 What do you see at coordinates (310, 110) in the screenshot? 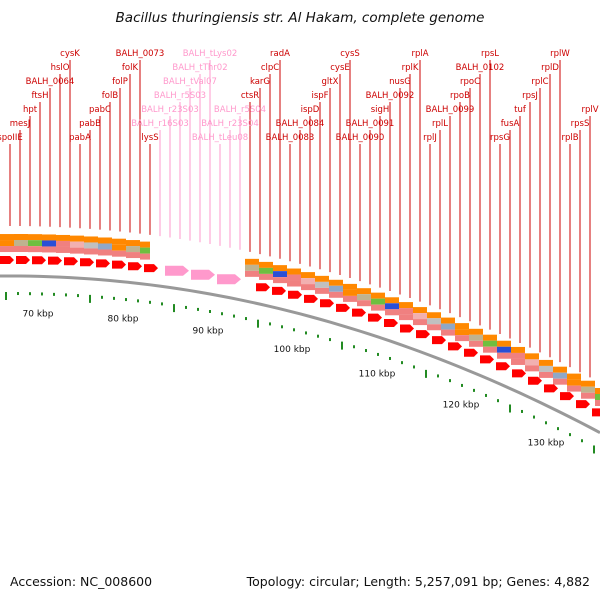
I see `gene-label: ispD` at bounding box center [310, 110].